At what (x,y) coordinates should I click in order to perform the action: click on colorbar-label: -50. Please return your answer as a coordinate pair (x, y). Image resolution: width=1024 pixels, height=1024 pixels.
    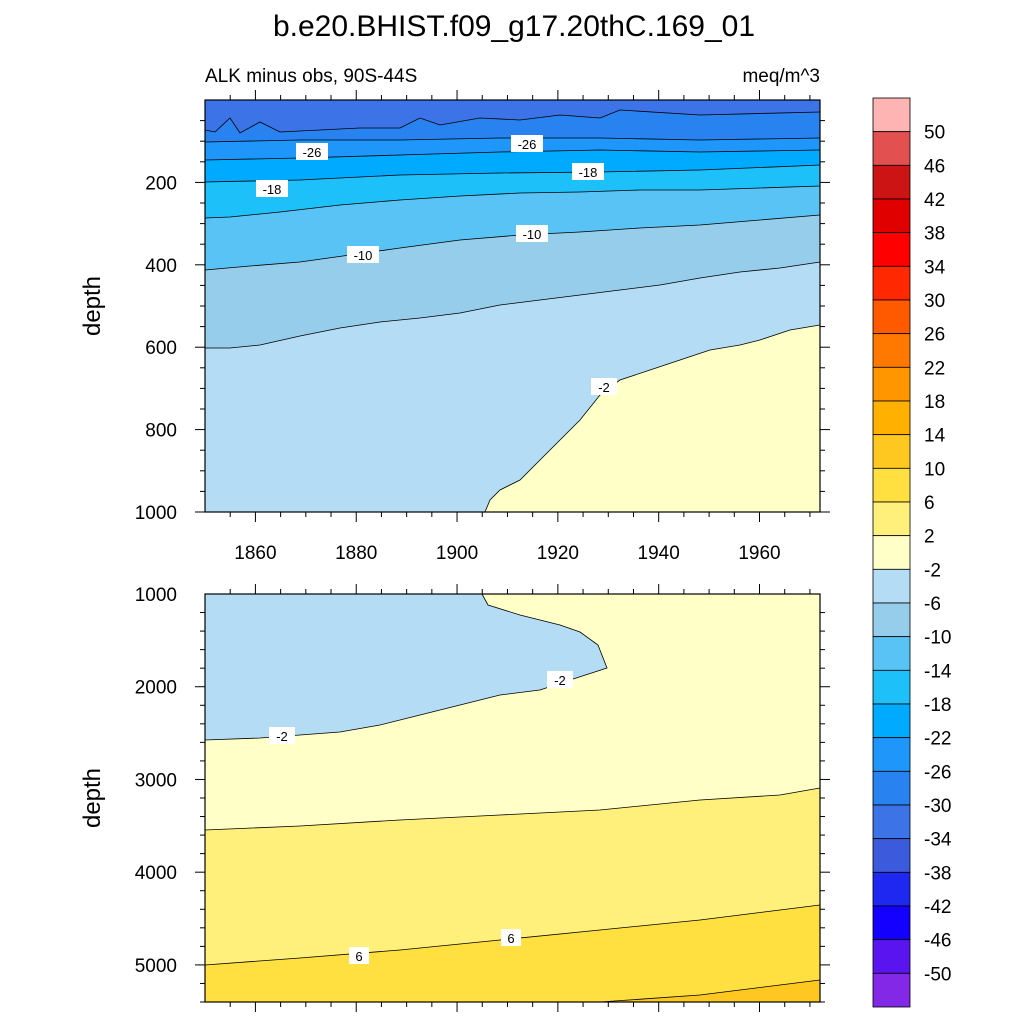
    Looking at the image, I should click on (937, 974).